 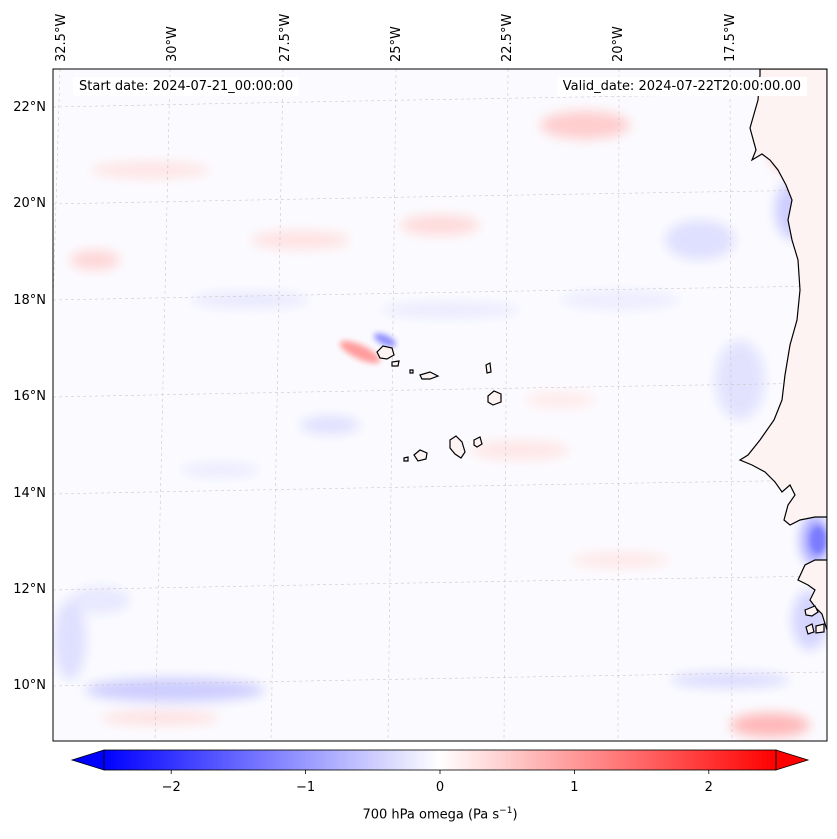 What do you see at coordinates (285, 38) in the screenshot?
I see `lon-label-27-5w: 27.5°W` at bounding box center [285, 38].